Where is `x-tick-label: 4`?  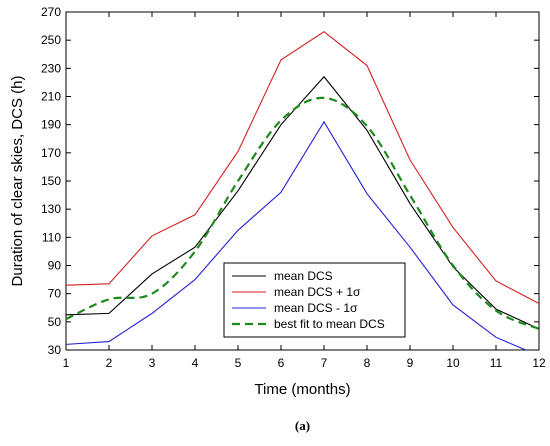
x-tick-label: 4 is located at coordinates (195, 363).